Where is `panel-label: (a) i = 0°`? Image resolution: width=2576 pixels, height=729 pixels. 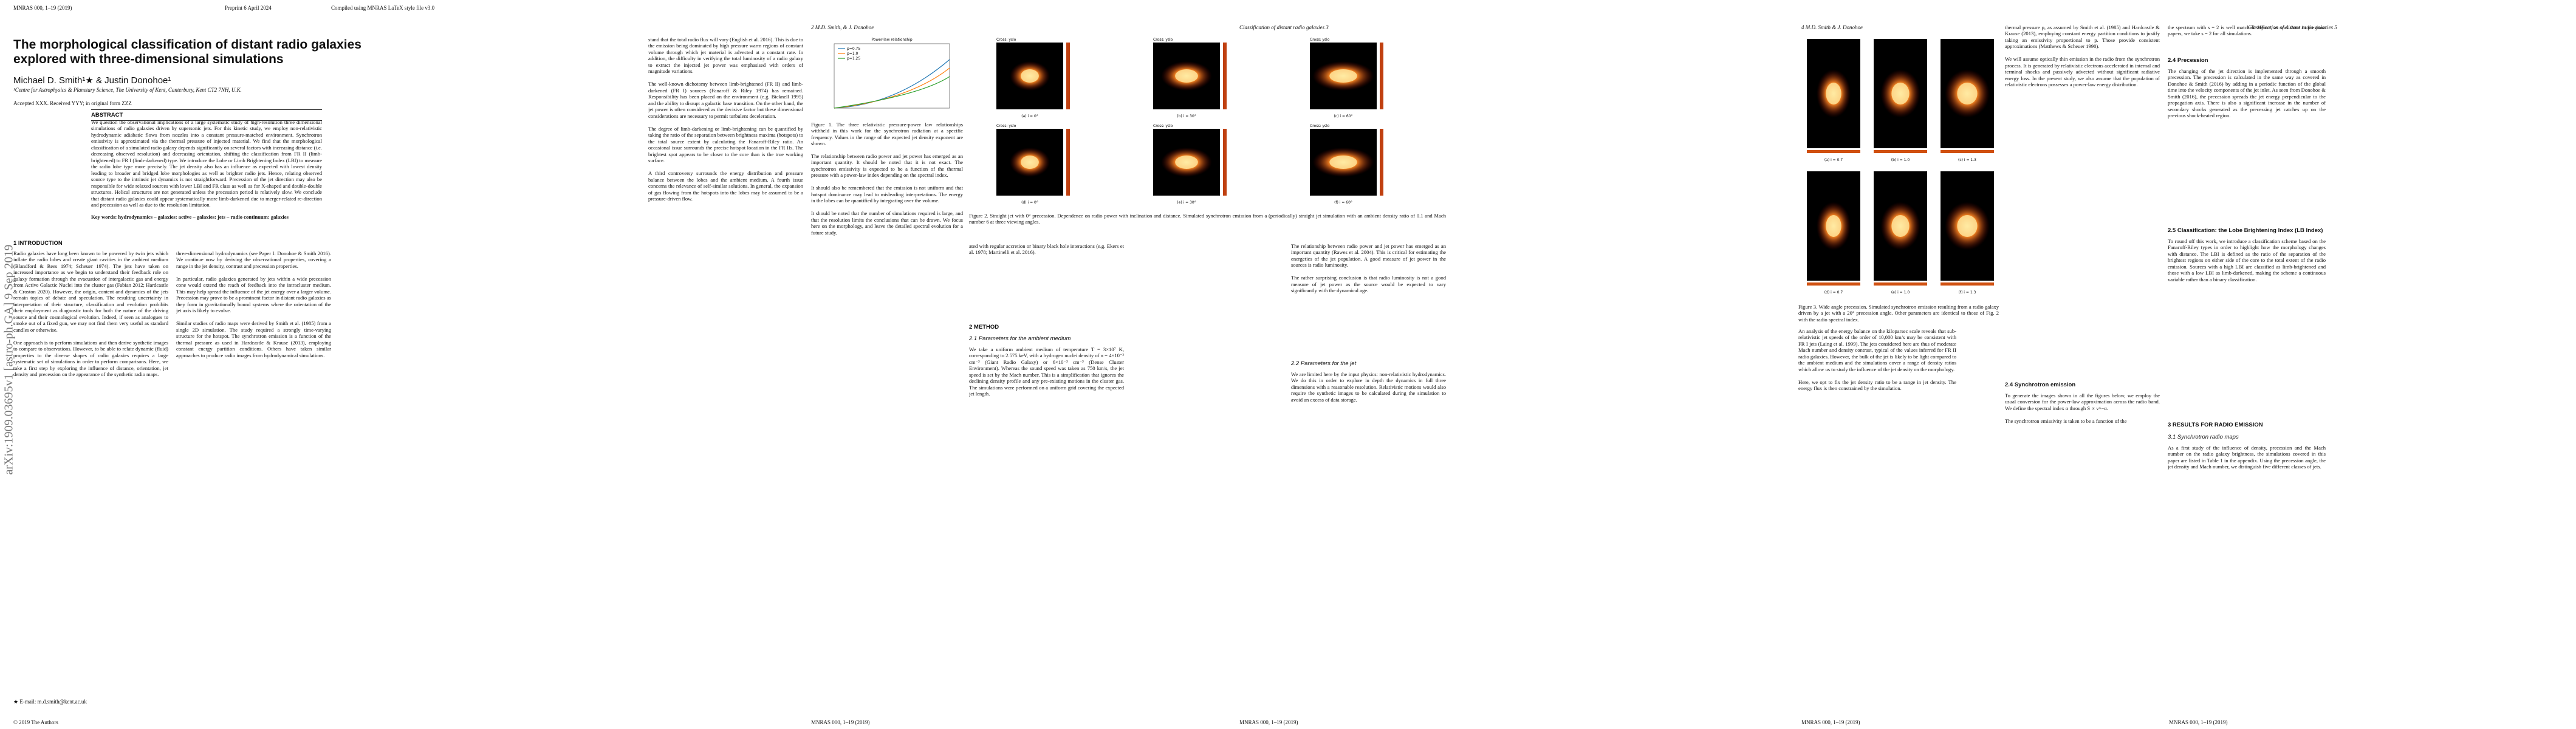
panel-label: (a) i = 0° is located at coordinates (1029, 116).